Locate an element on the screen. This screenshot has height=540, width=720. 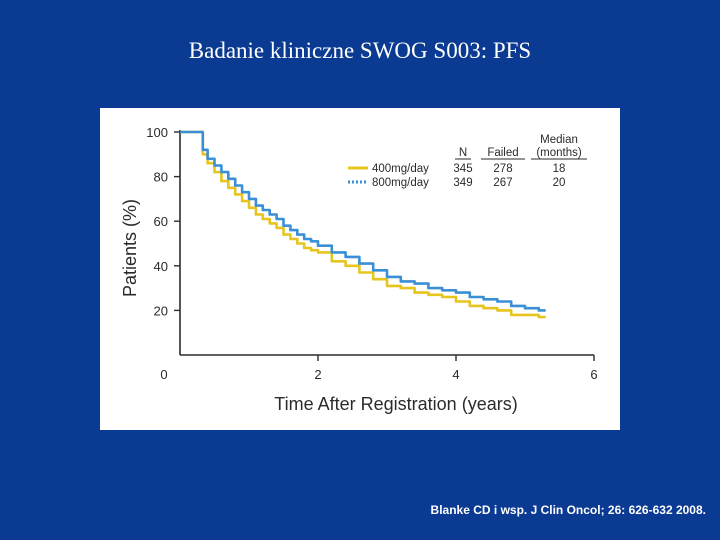
legend-failed-value: 267 is located at coordinates (502, 183).